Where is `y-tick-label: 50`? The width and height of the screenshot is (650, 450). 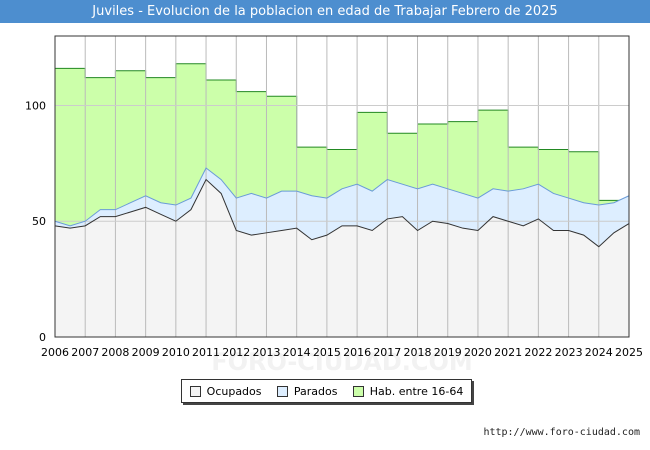
y-tick-label: 50 is located at coordinates (39, 221).